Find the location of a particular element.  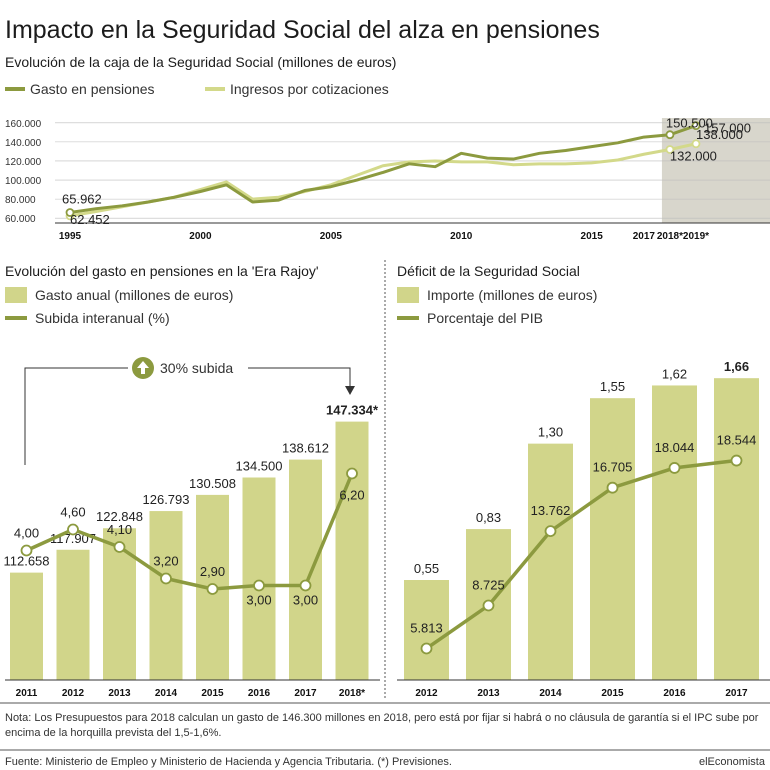

top-x-tick-label: 2005 is located at coordinates (331, 236).